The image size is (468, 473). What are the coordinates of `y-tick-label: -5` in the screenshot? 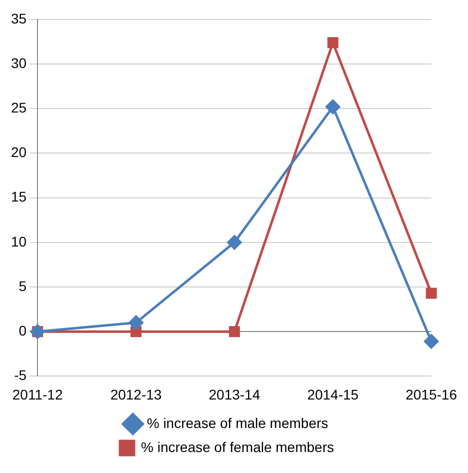 It's located at (20, 375).